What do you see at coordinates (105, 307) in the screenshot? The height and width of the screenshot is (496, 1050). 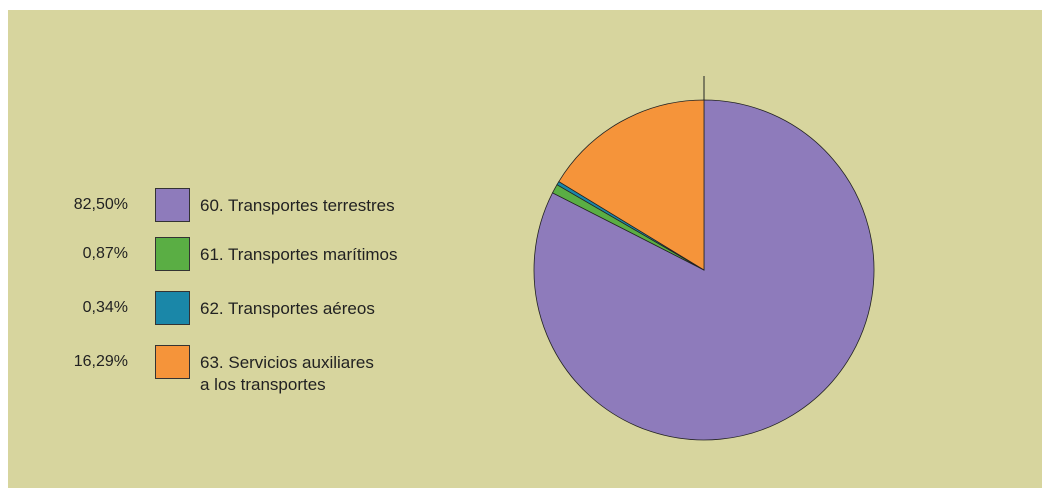 I see `value-label: 0,34%` at bounding box center [105, 307].